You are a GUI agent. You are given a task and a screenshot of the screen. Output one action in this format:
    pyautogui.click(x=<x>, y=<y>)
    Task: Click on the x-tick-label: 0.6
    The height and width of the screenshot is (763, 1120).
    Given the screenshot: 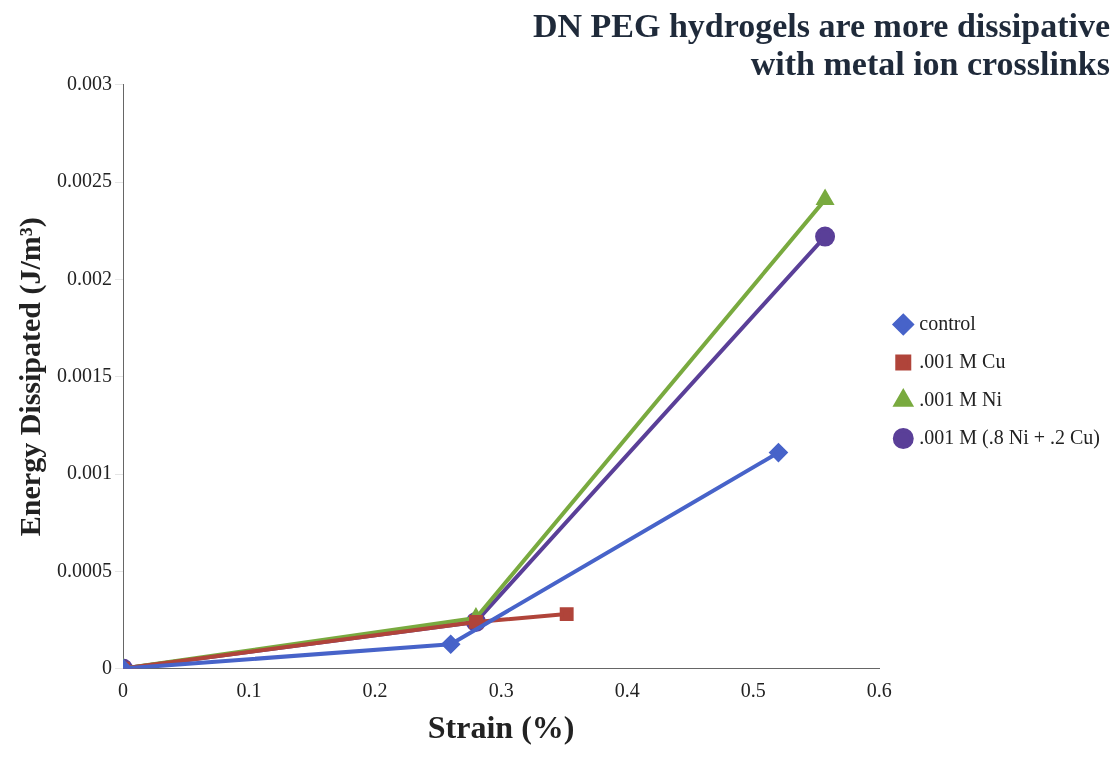 What is the action you would take?
    pyautogui.click(x=879, y=689)
    